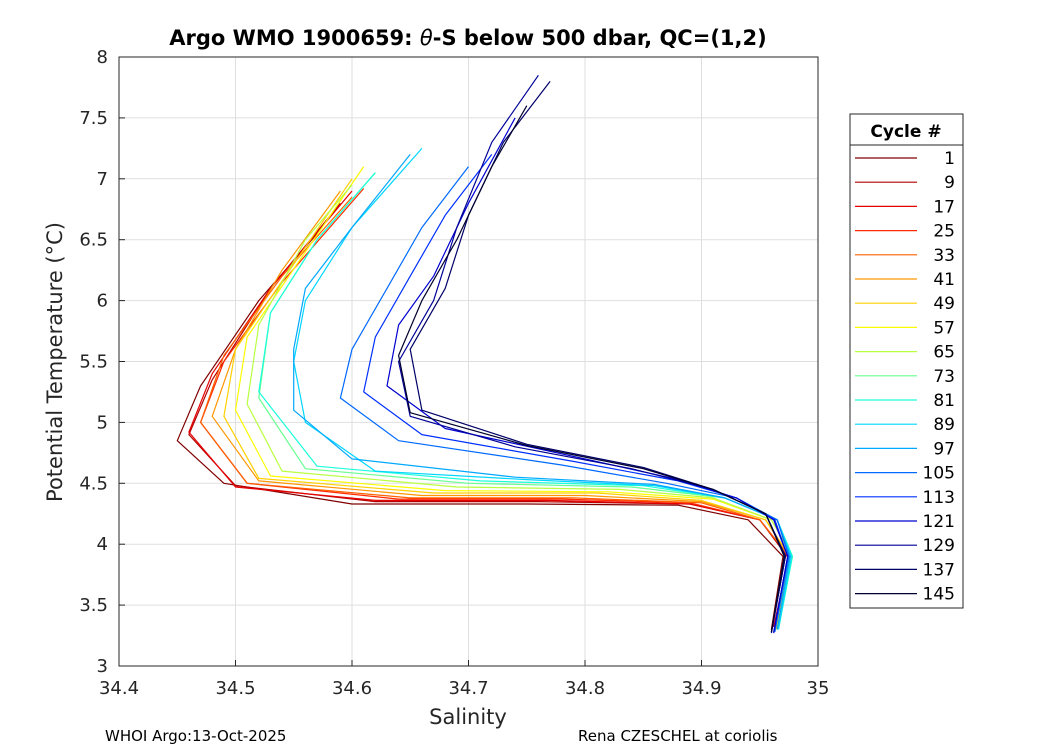  Describe the element at coordinates (944, 353) in the screenshot. I see `legend-label-cycle-65: 65` at that location.